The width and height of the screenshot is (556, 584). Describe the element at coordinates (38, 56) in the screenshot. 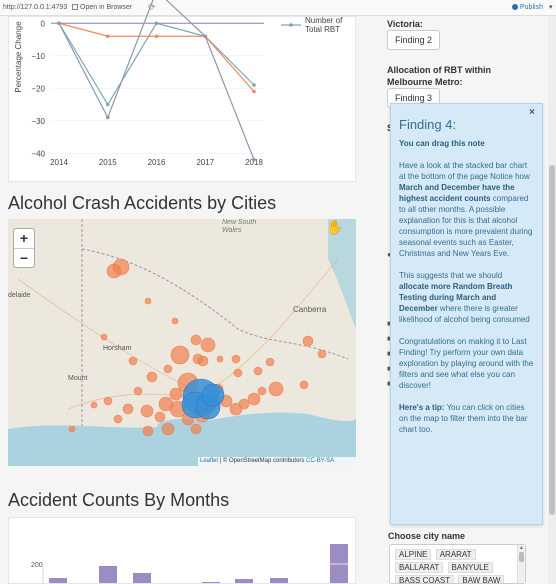

I see `y-tick-label: −10` at that location.